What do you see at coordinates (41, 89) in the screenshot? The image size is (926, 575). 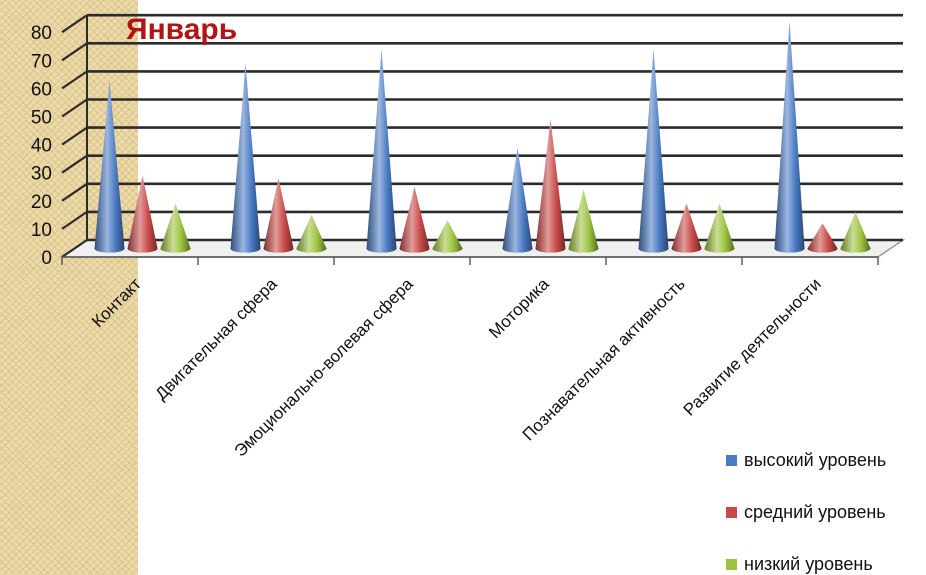 I see `y-tick-label: 60` at bounding box center [41, 89].